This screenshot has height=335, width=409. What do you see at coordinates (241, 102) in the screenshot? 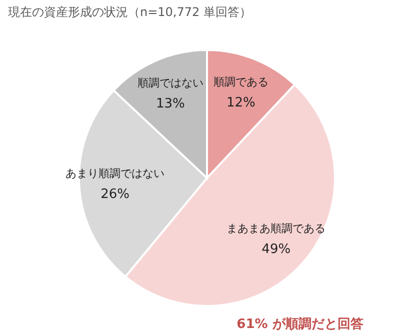
I see `data-label: 12%` at bounding box center [241, 102].